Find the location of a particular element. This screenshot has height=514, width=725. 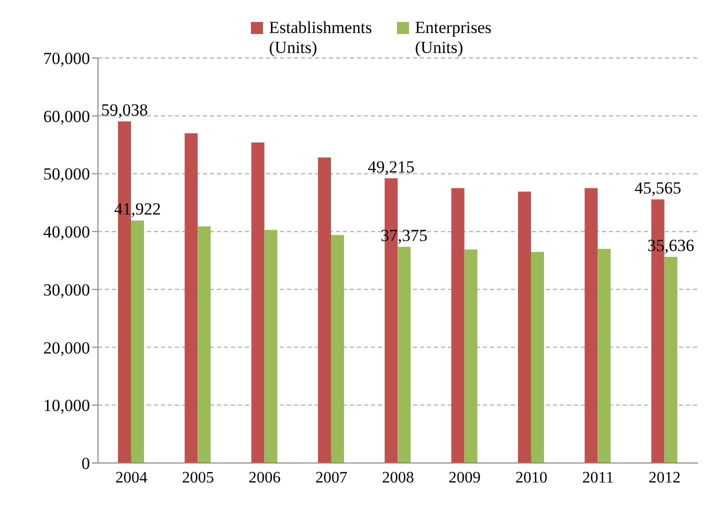

data-label: 45,565 is located at coordinates (658, 188).